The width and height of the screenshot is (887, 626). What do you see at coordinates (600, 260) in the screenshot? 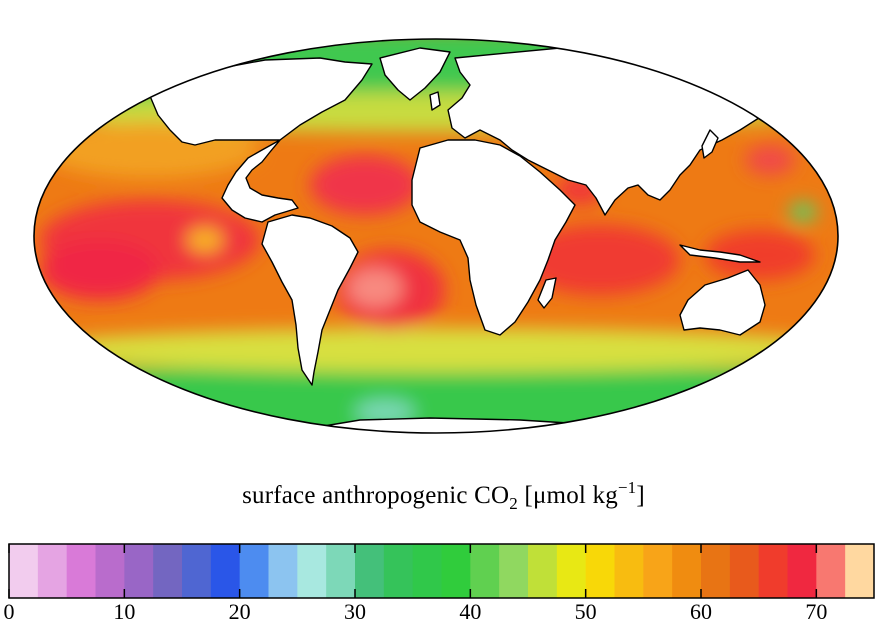
I see `indian-red` at bounding box center [600, 260].